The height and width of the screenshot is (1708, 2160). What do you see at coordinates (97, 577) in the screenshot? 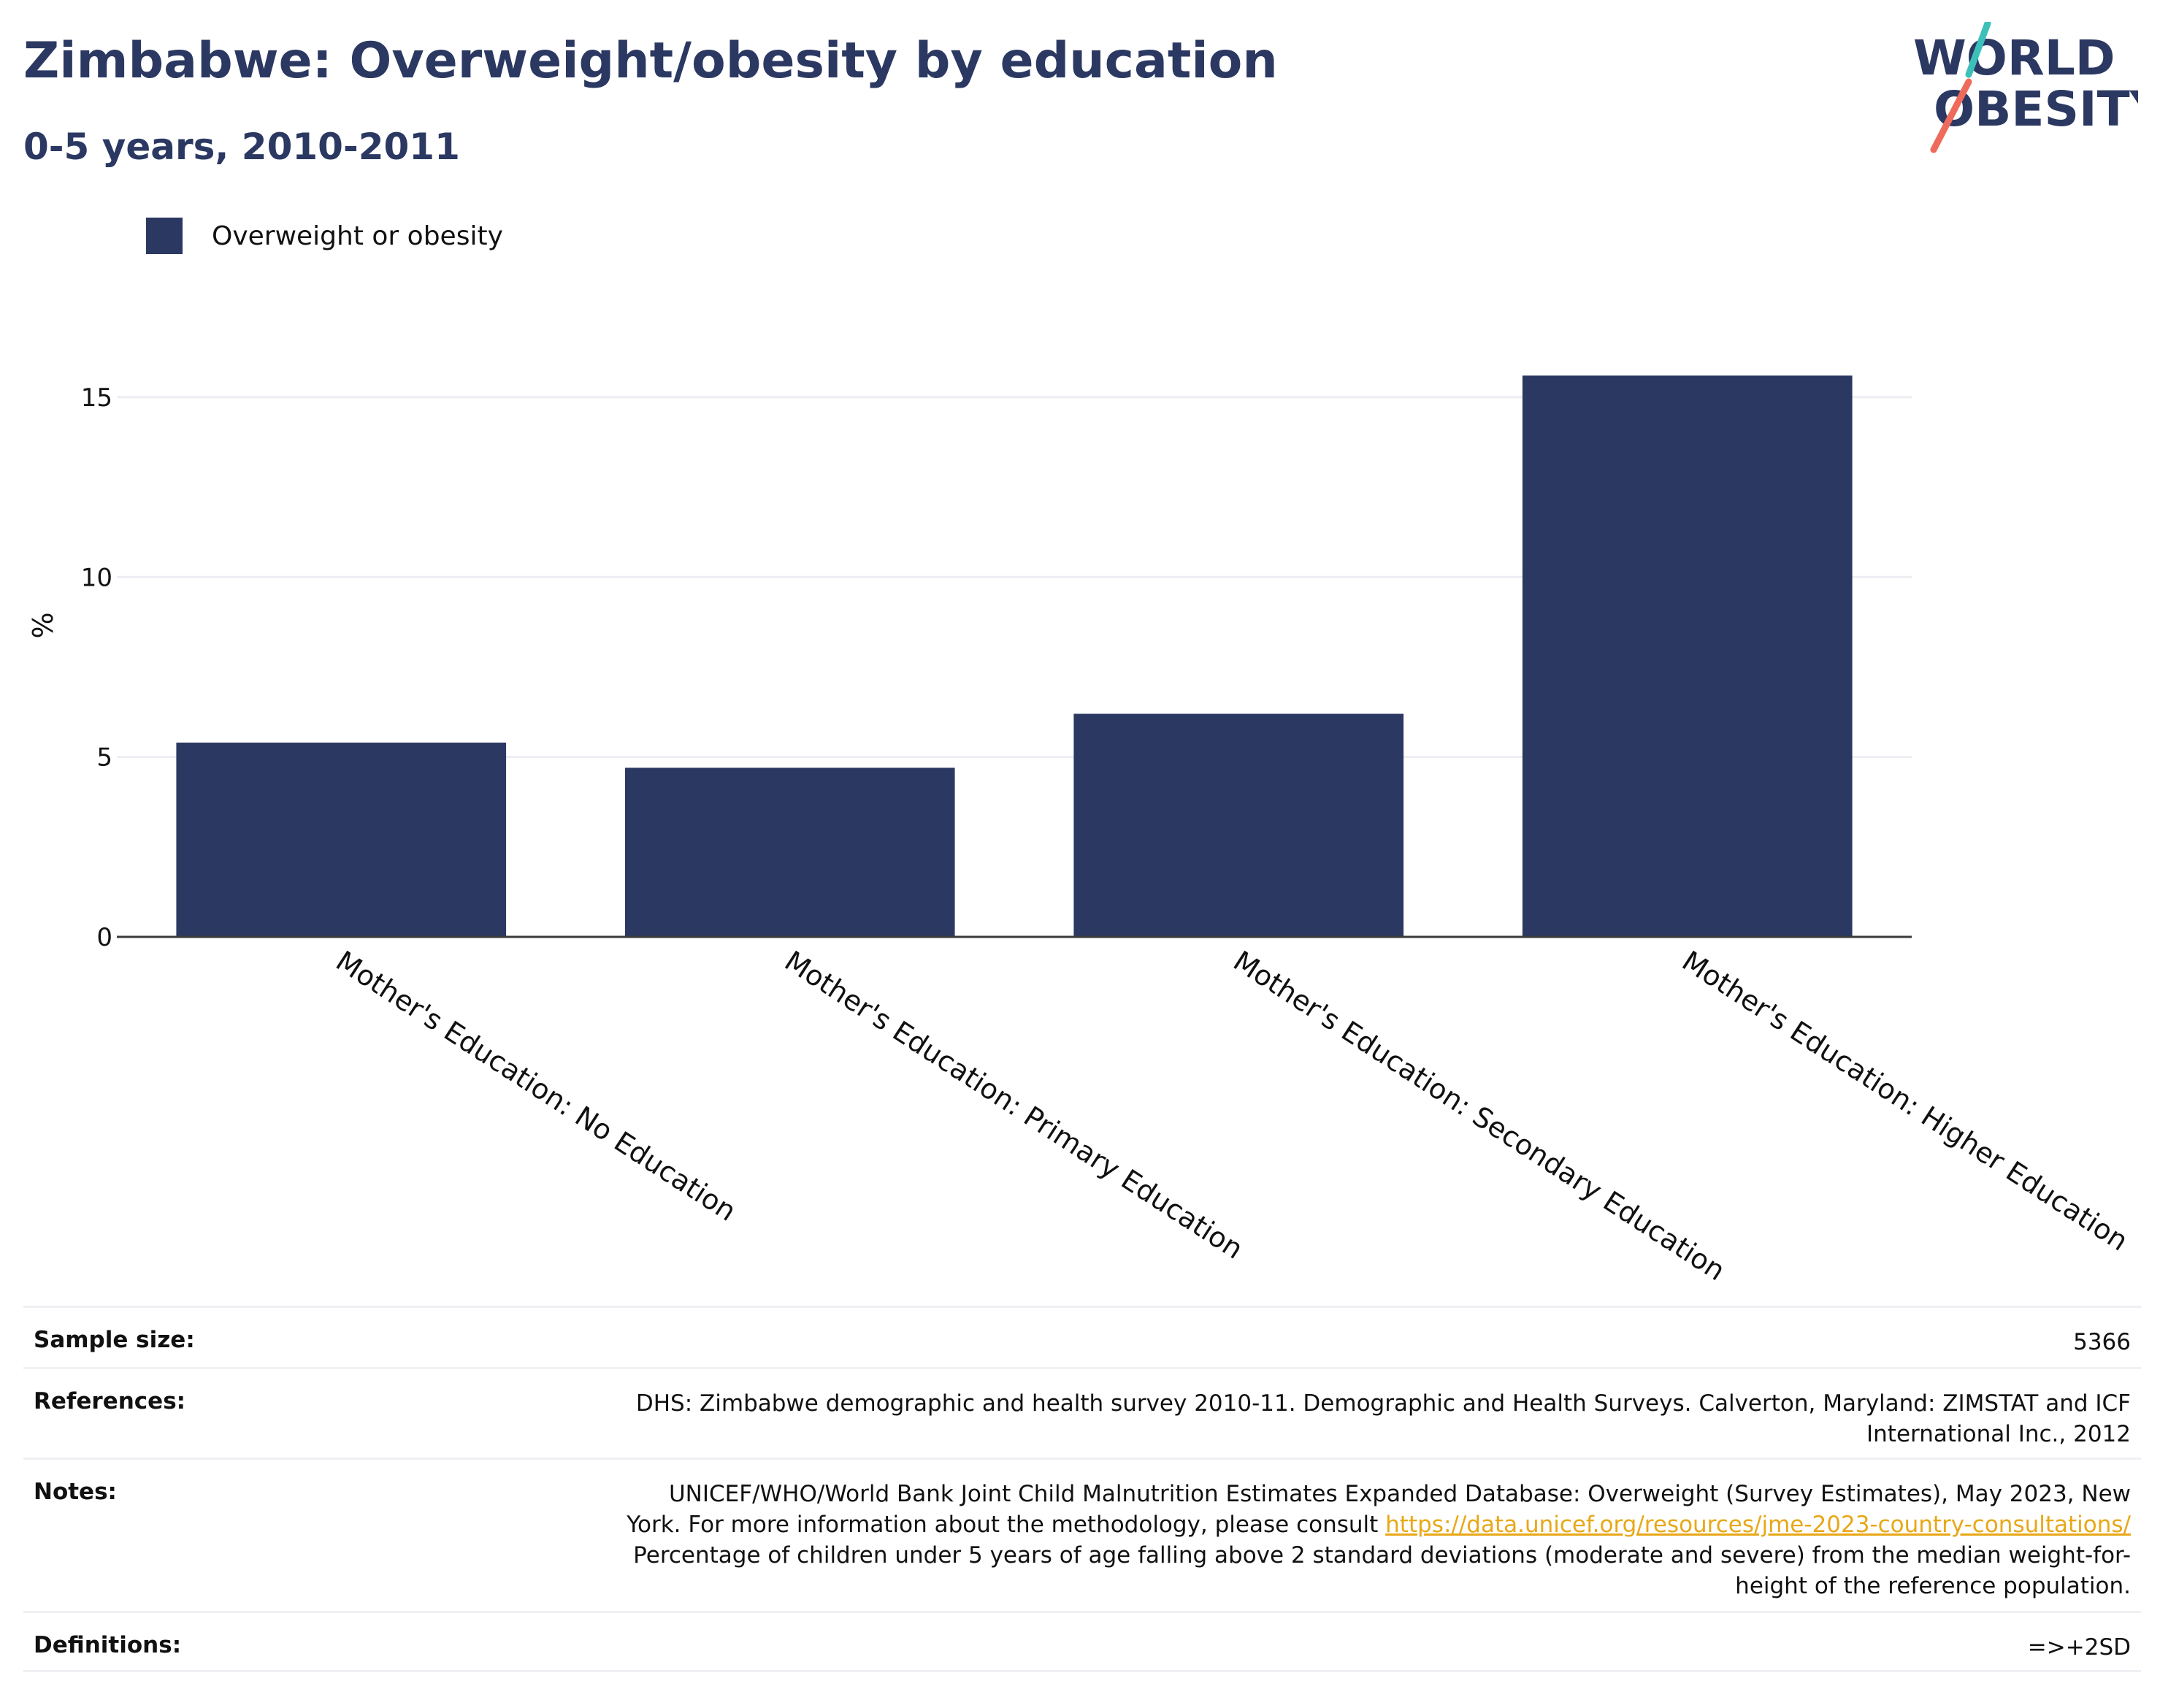
I see `y-tick-label: 10` at bounding box center [97, 577].